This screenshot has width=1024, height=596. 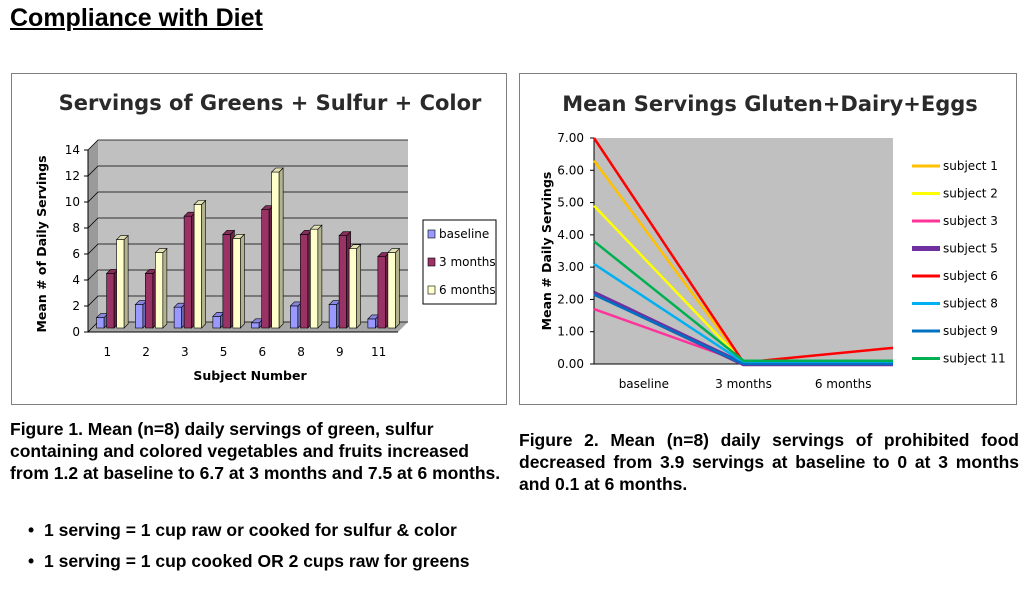 I want to click on legend-label: 6 months, so click(x=467, y=290).